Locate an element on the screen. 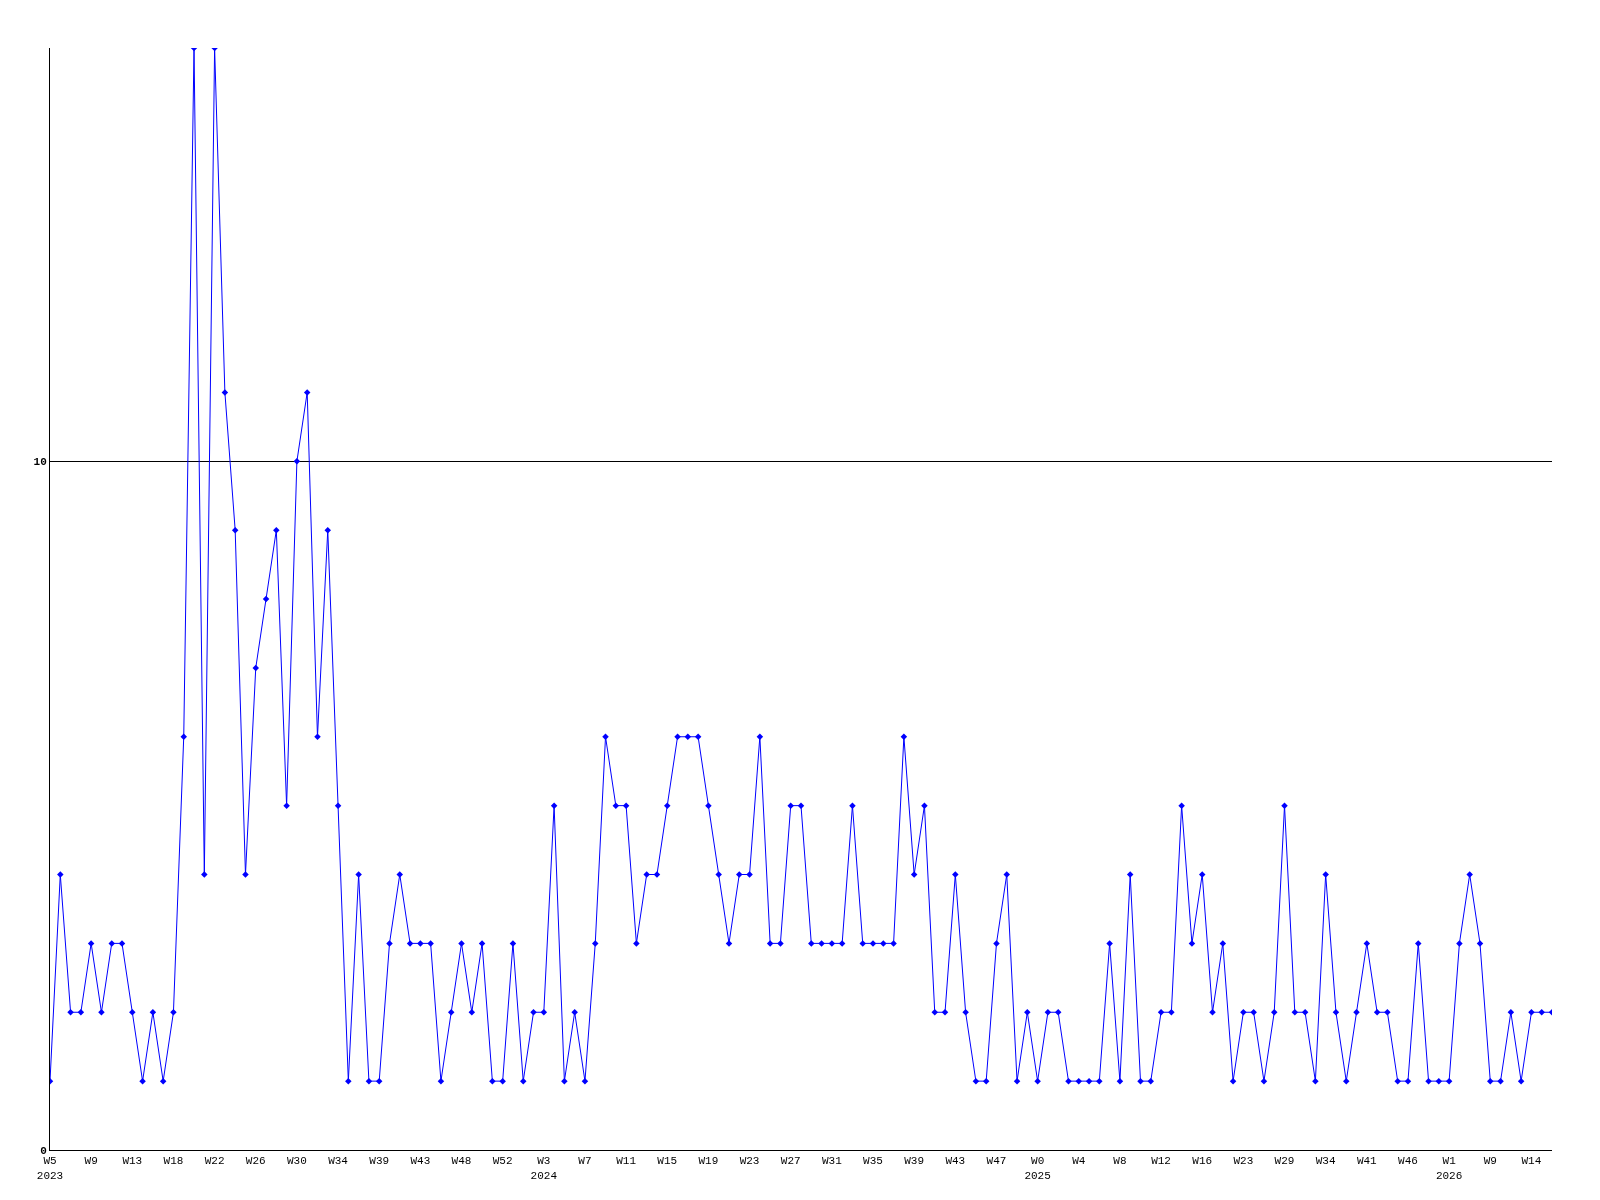 The width and height of the screenshot is (1600, 1200). x-tick-label: W13 is located at coordinates (132, 1161).